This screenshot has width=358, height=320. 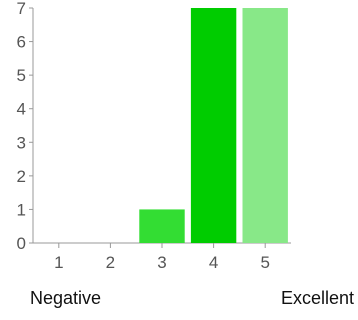 I want to click on scale-high-label: Excellent, so click(x=317, y=298).